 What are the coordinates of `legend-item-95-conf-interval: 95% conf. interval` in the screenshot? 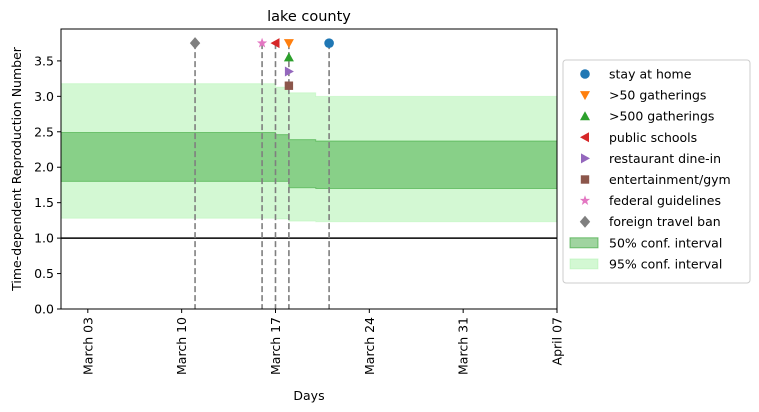 It's located at (645, 263).